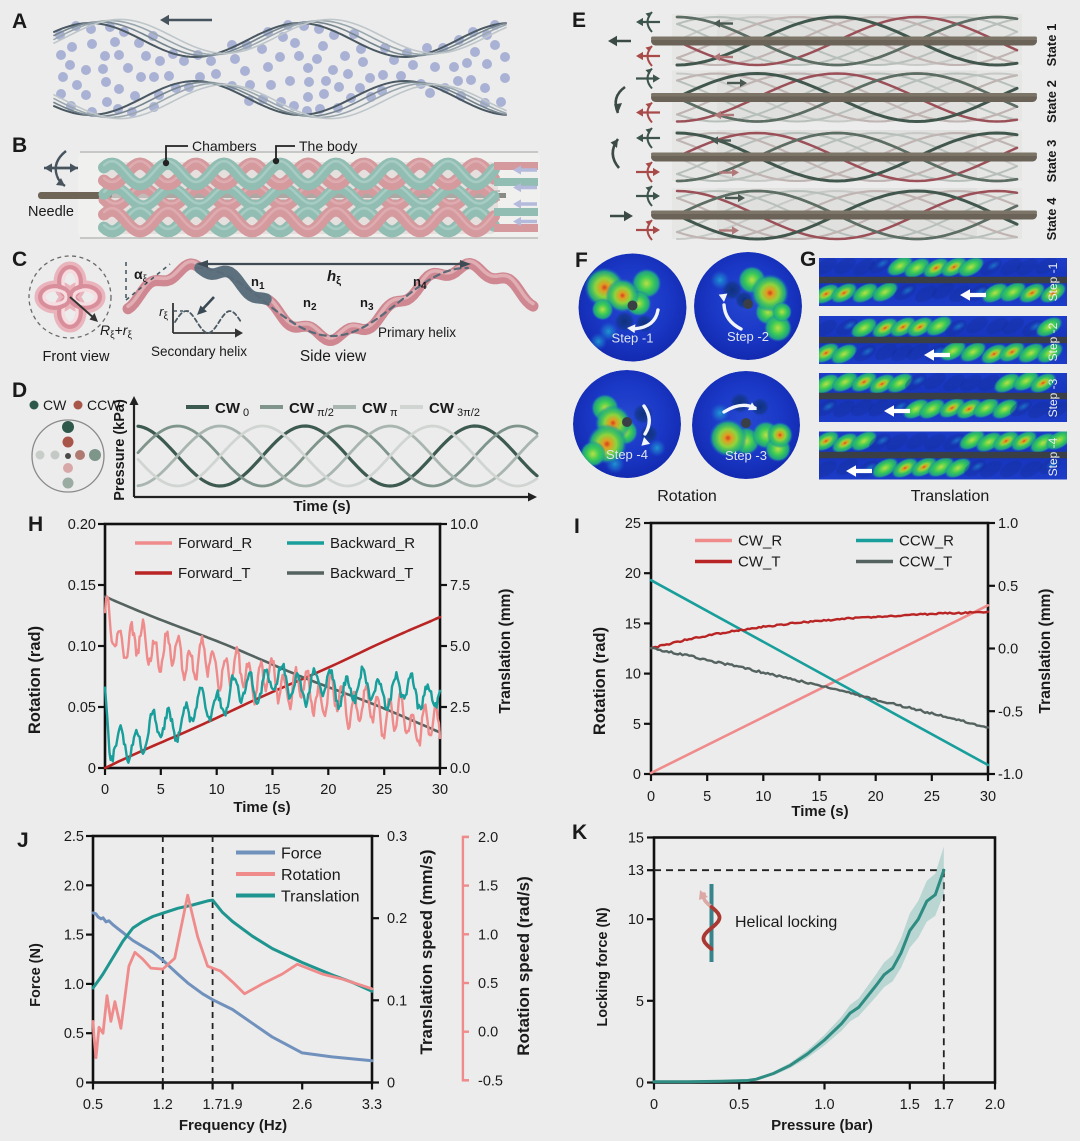 This screenshot has width=1080, height=1141. Describe the element at coordinates (760, 541) in the screenshot. I see `svg-text: CW_R` at that location.